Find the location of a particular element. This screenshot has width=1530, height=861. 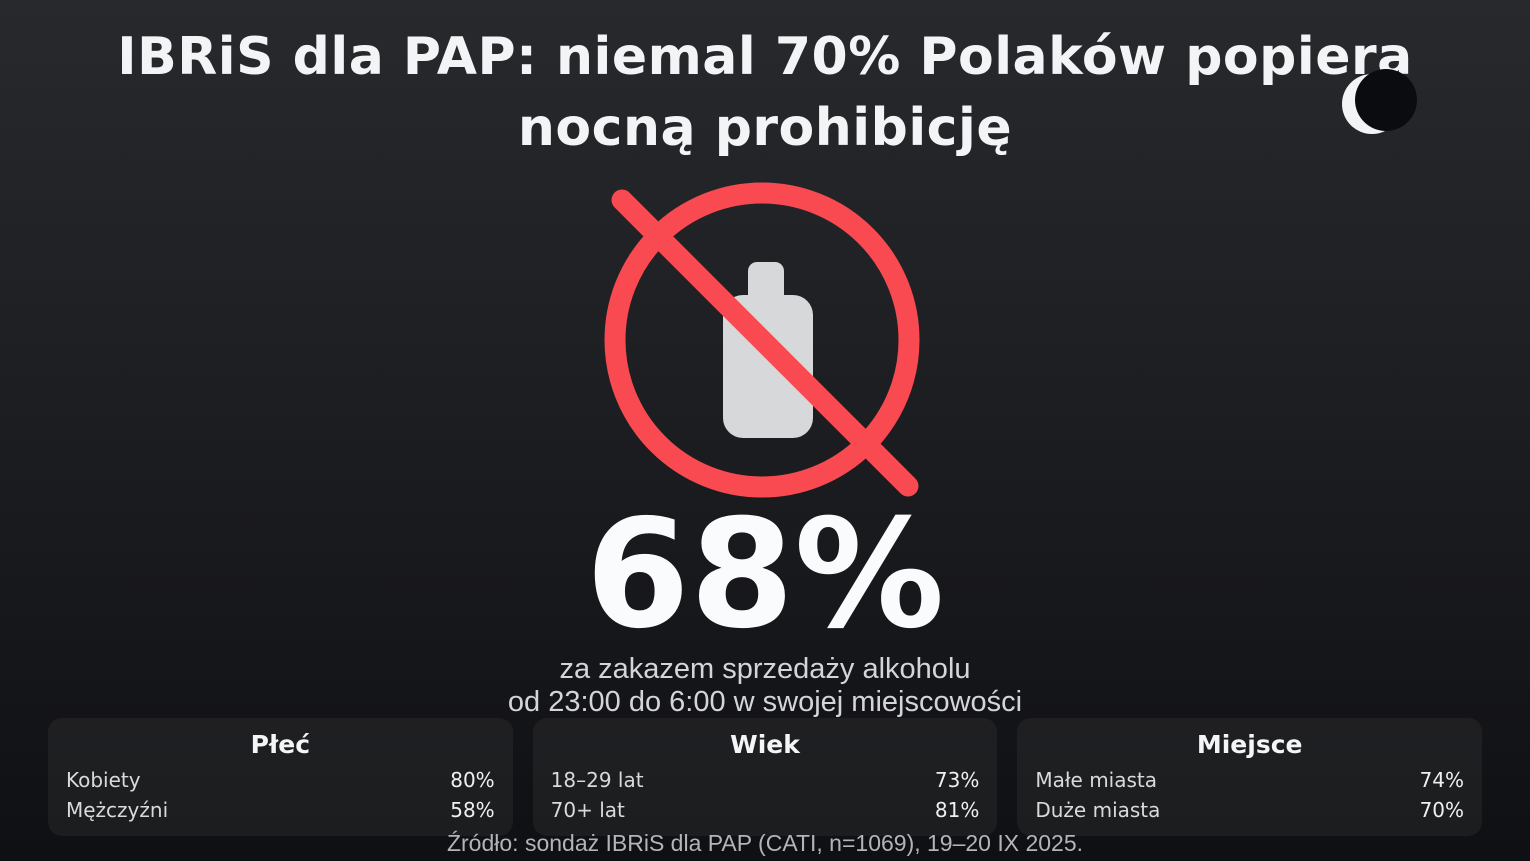

panel-place: Miejsce Małe miasta 74% Duże miasta 70% is located at coordinates (1250, 777).